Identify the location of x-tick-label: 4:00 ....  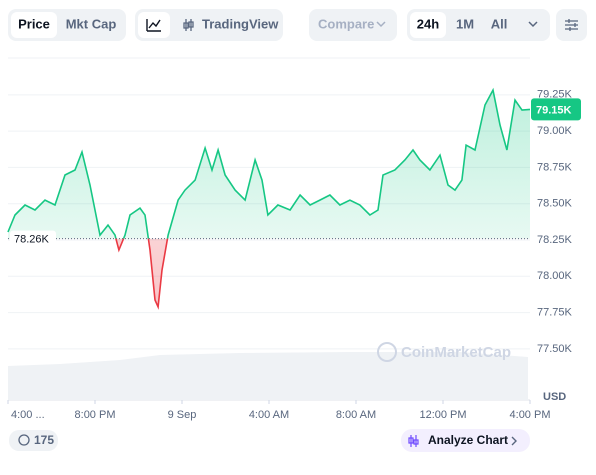
(28, 415).